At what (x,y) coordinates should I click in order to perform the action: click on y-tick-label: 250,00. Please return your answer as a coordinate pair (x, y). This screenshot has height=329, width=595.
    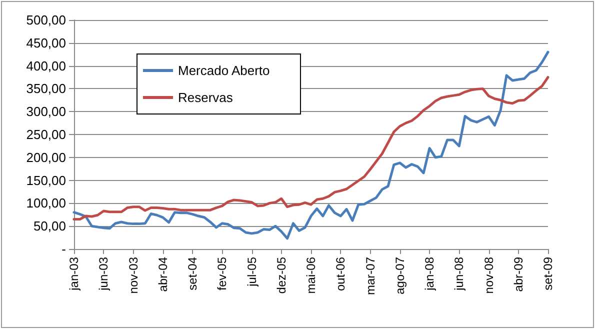
    Looking at the image, I should click on (46, 134).